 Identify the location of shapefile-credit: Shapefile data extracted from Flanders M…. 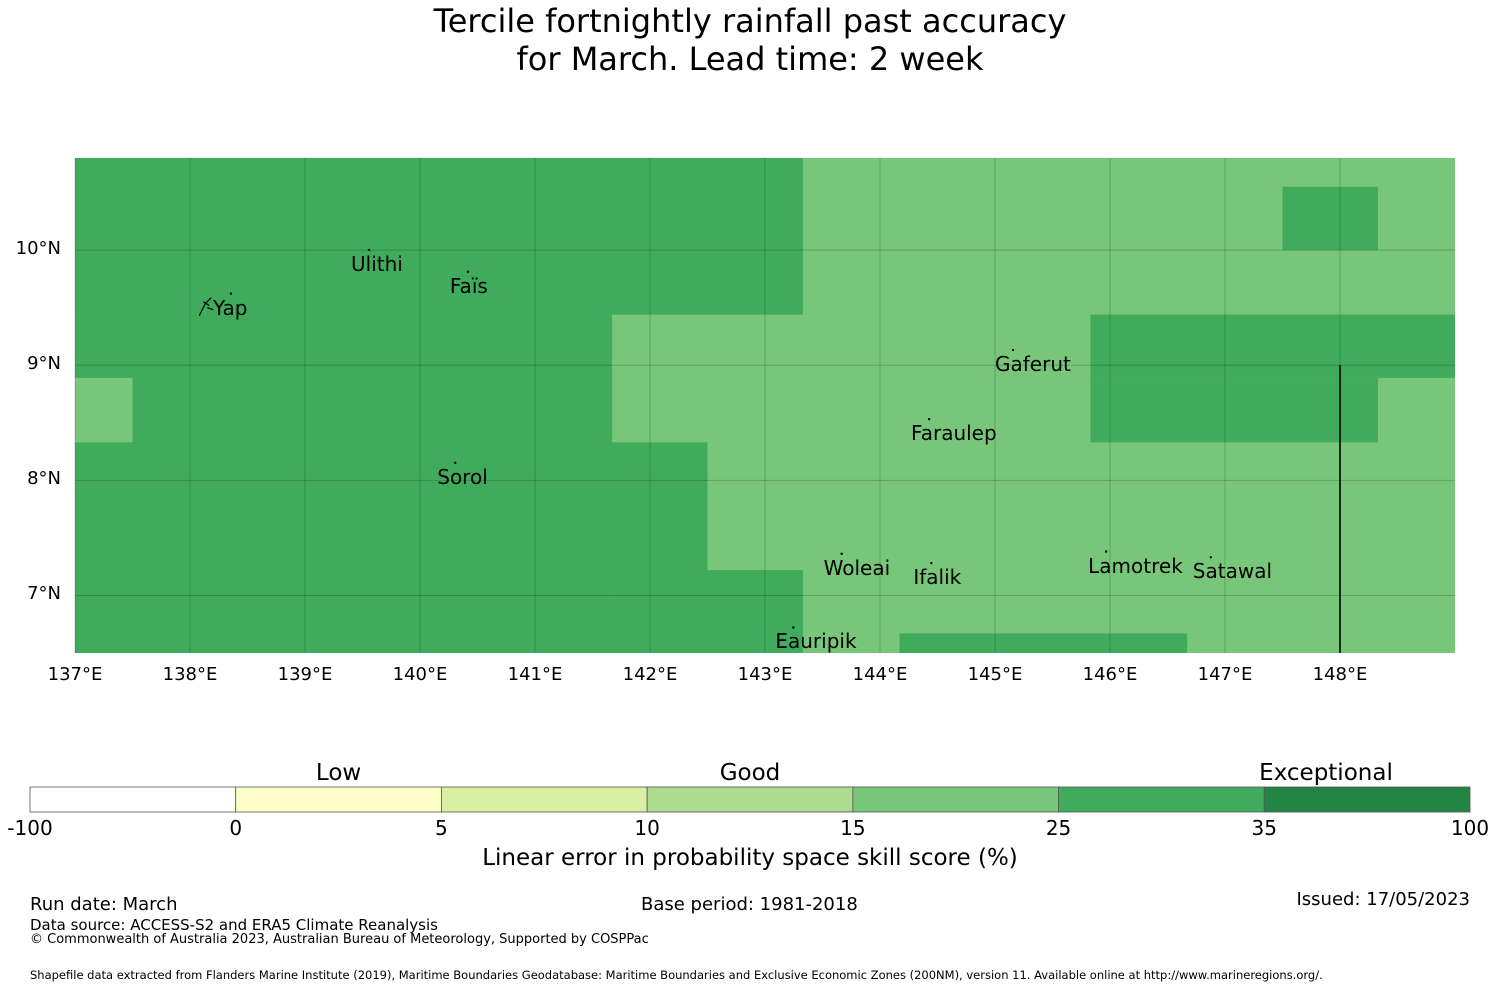
(676, 975).